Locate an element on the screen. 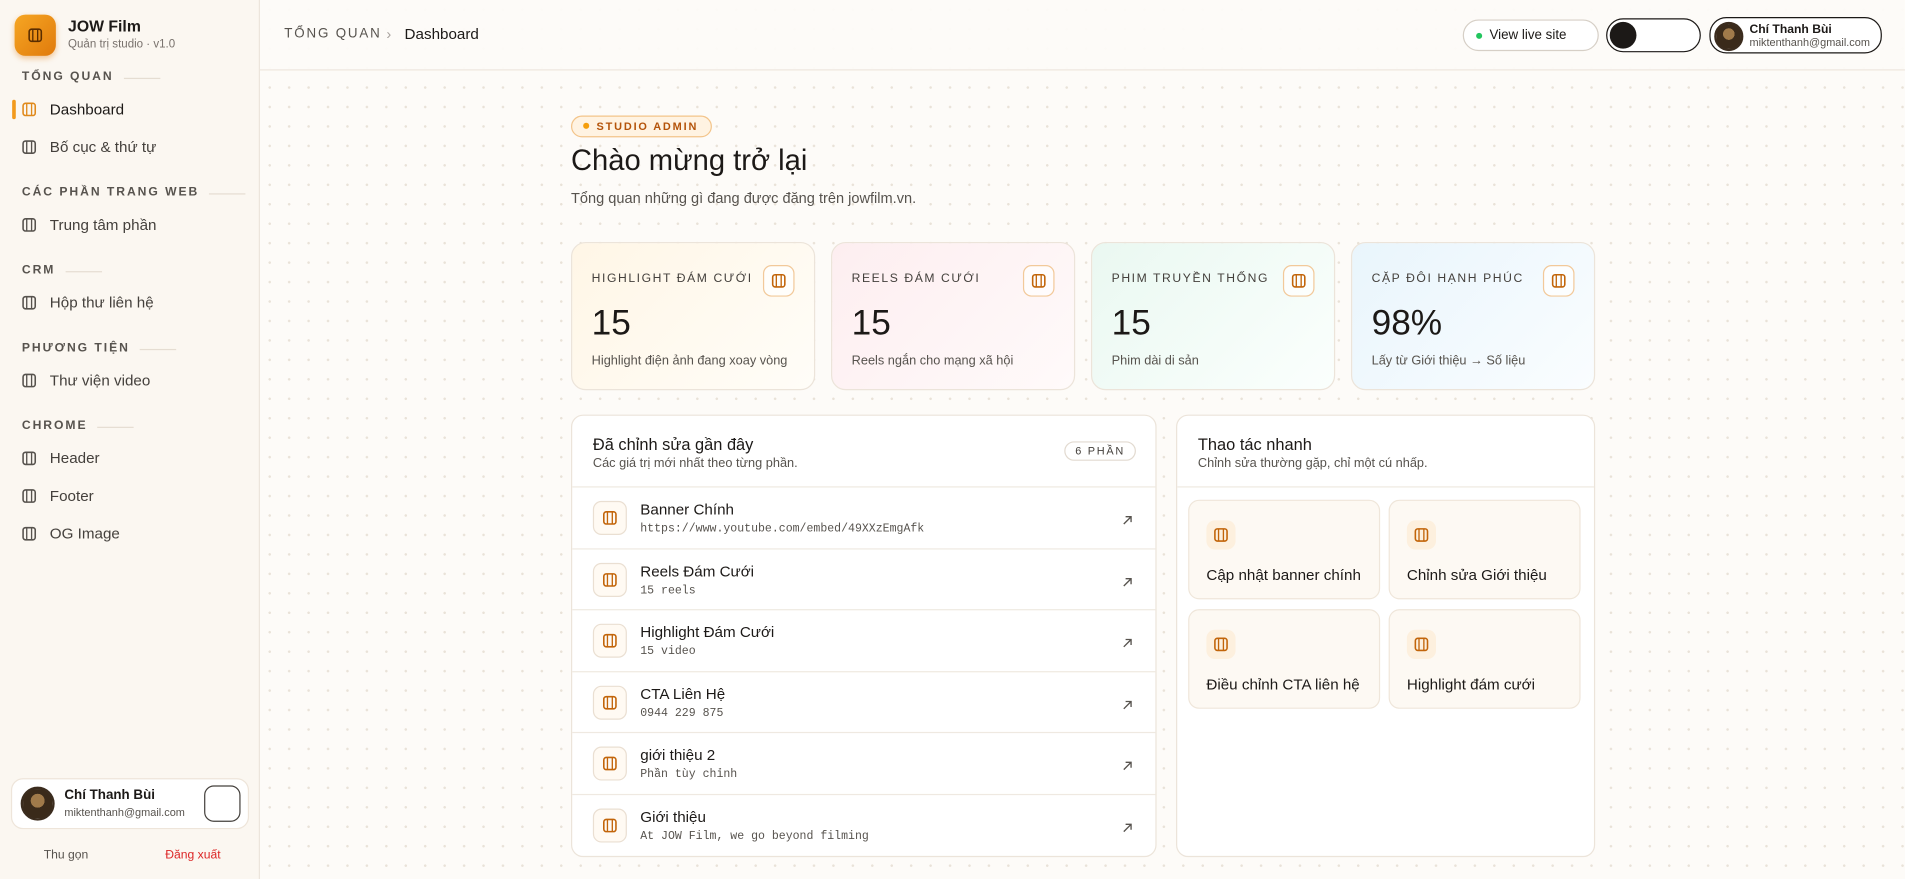 The width and height of the screenshot is (1905, 879). nav-item: Footer is located at coordinates (58, 496).